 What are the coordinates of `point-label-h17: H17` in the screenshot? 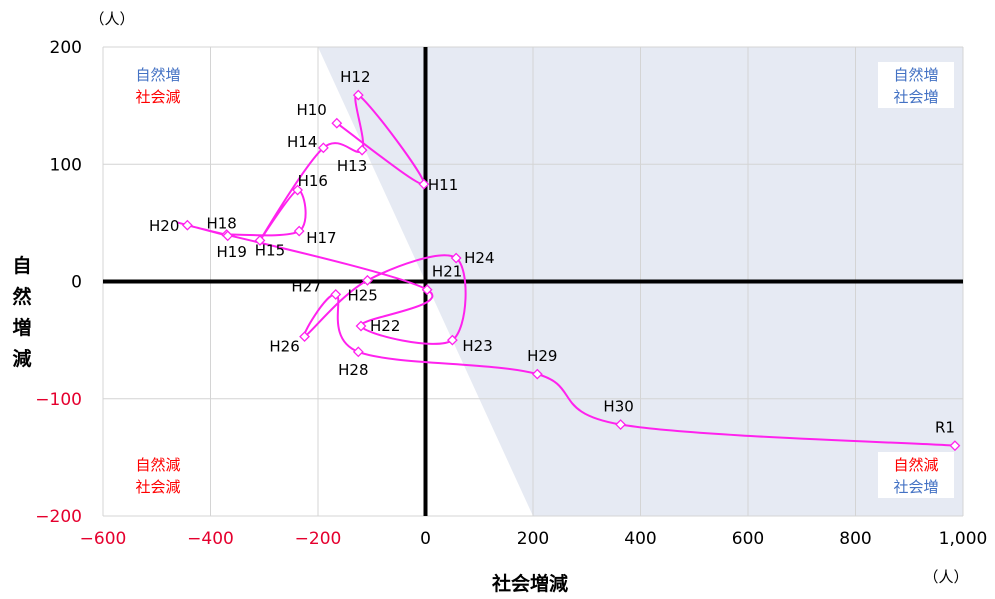 It's located at (321, 238).